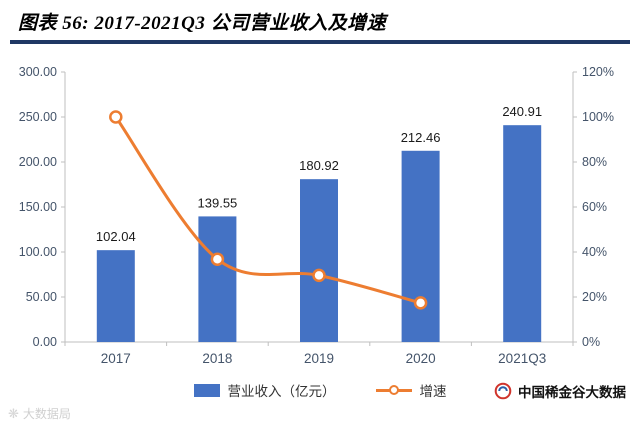 Image resolution: width=640 pixels, height=426 pixels. What do you see at coordinates (433, 391) in the screenshot?
I see `legend-growth-label: 增速` at bounding box center [433, 391].